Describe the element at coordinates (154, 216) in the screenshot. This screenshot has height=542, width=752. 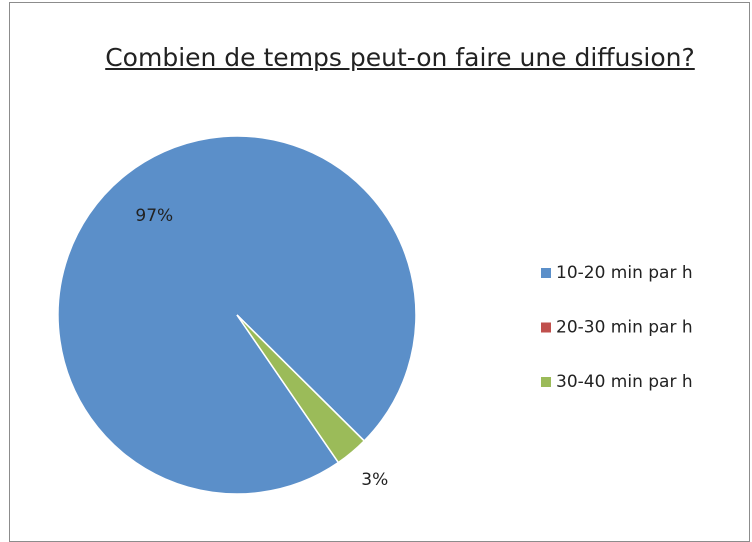
I see `data-label: 97%` at that location.